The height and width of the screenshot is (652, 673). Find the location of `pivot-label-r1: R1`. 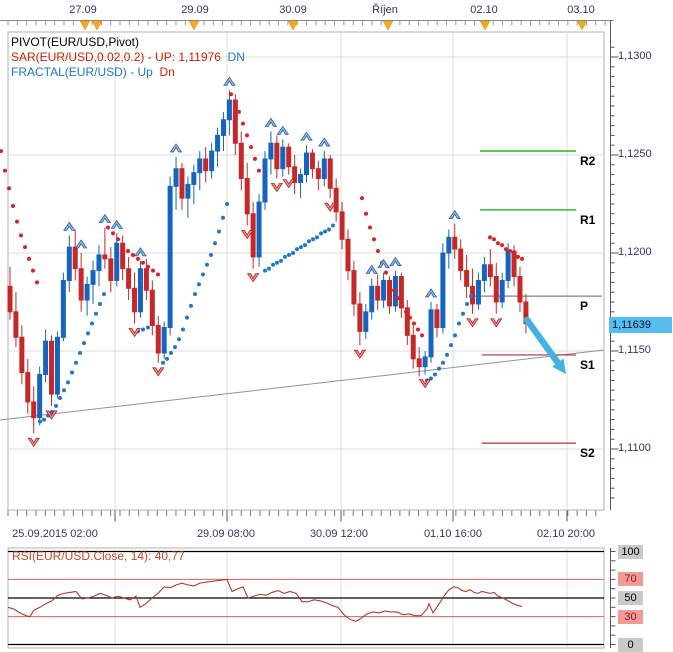

pivot-label-r1: R1 is located at coordinates (588, 219).